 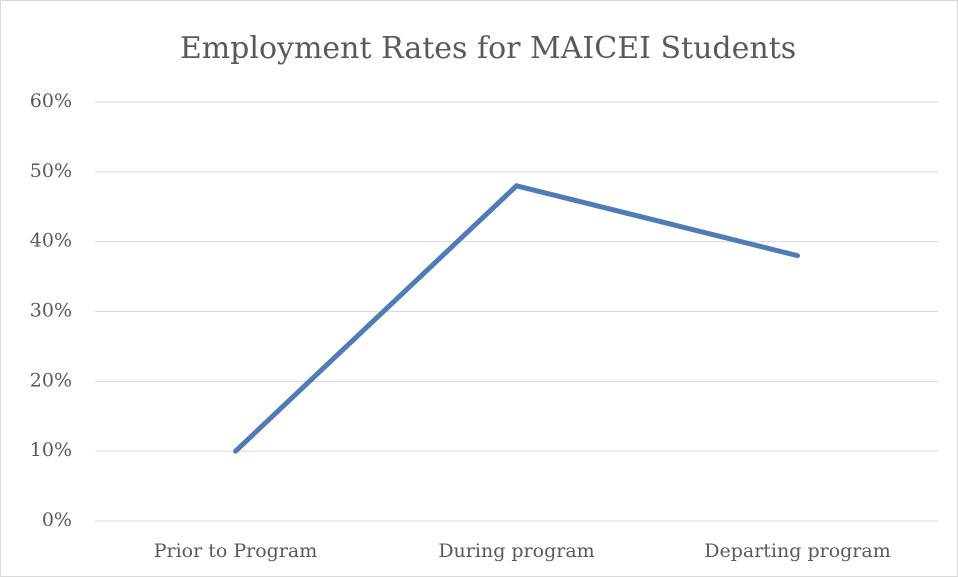 I want to click on y-tick-label: 30%, so click(x=51, y=311).